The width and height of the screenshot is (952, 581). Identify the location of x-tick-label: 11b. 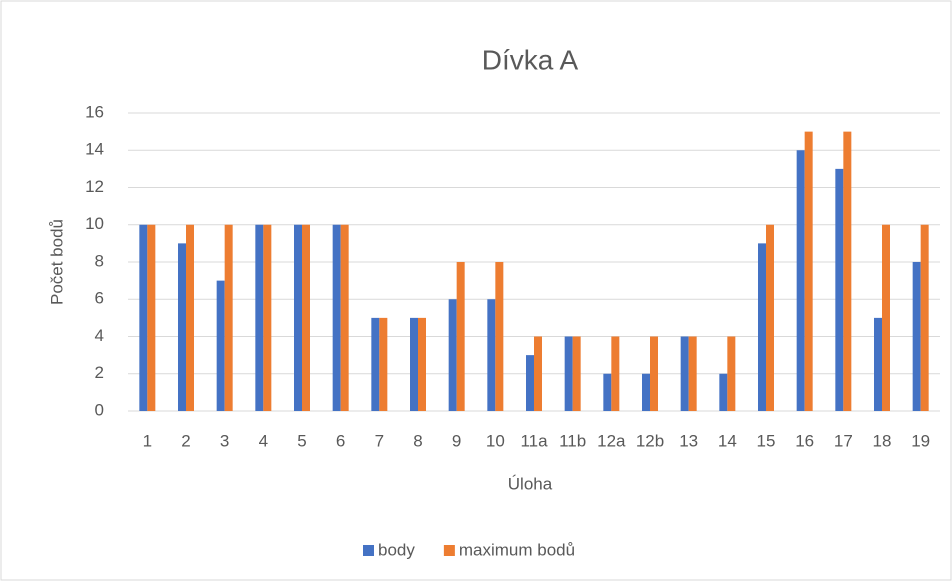
(572, 440).